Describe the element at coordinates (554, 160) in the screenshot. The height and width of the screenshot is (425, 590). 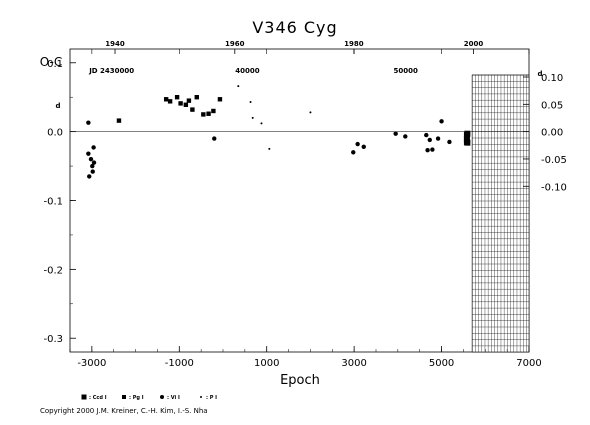
I see `right-y-tick-label: -0.05` at that location.